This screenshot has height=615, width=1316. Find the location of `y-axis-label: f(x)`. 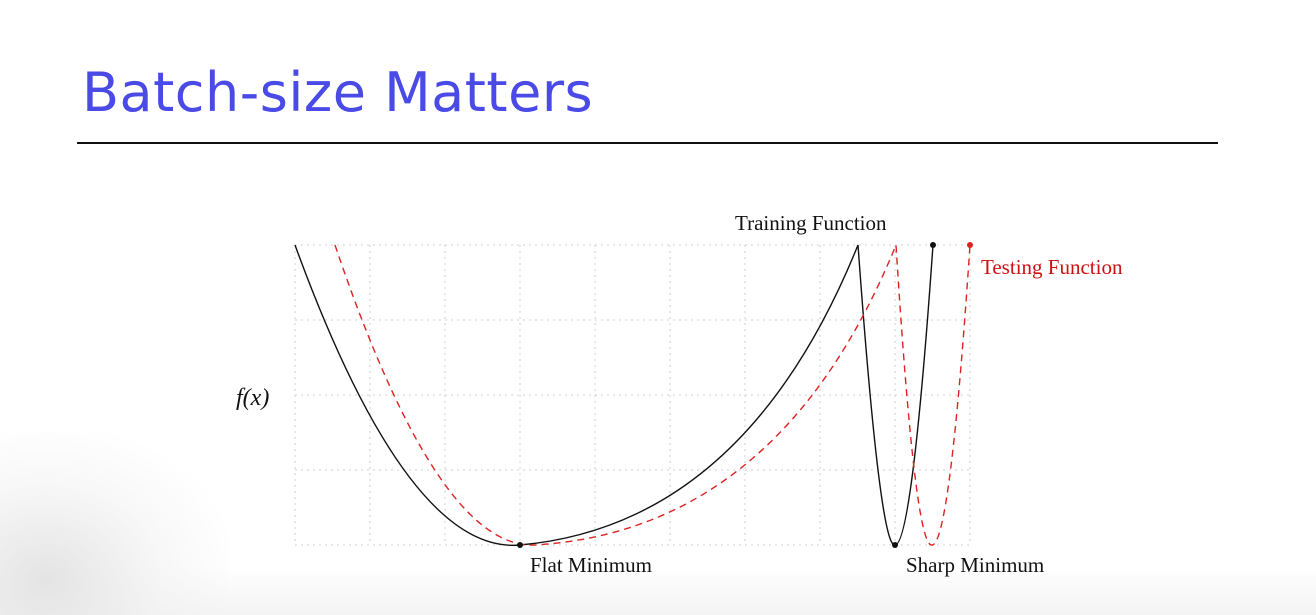

y-axis-label: f(x) is located at coordinates (252, 398).